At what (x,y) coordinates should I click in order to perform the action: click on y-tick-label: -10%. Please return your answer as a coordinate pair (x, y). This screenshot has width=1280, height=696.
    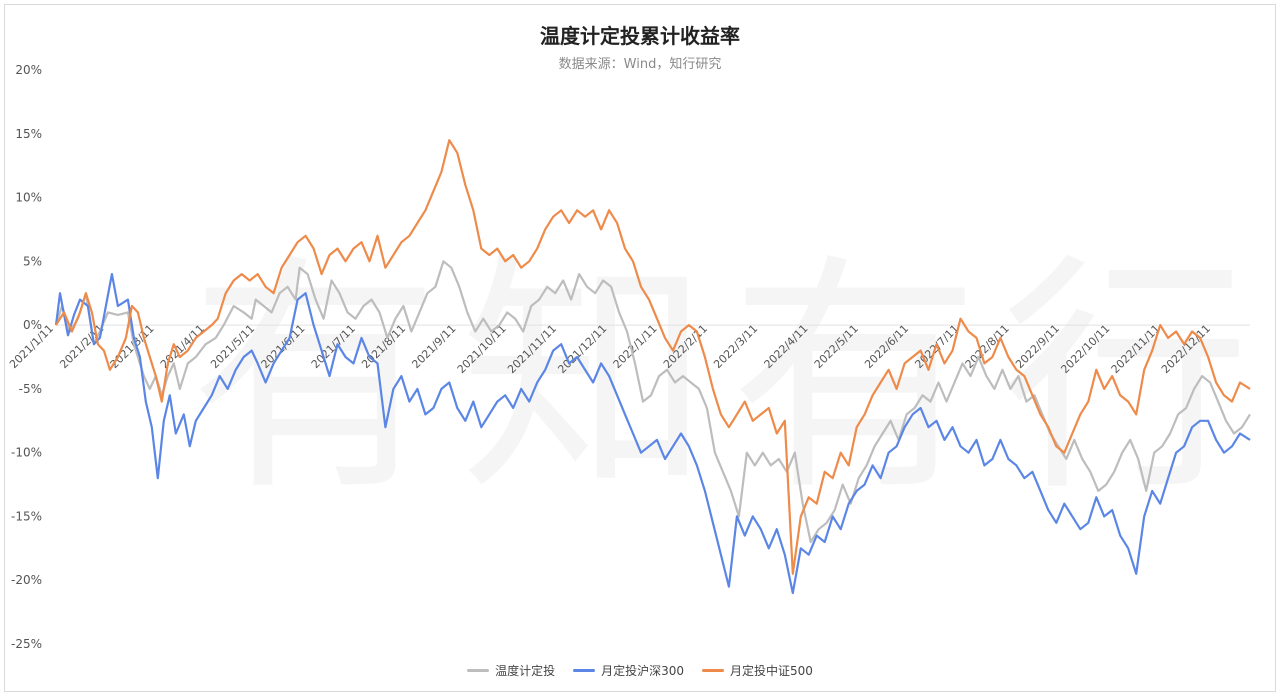
    Looking at the image, I should click on (26, 453).